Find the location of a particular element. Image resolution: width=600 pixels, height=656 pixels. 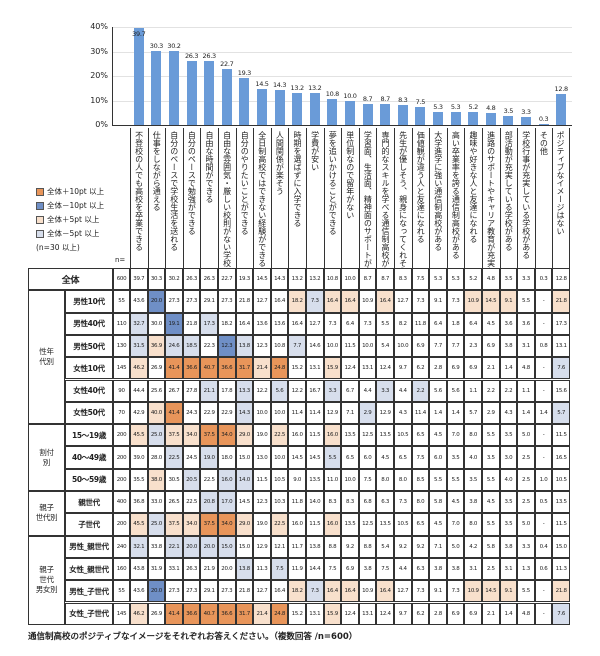

data-cell: 9.2 is located at coordinates (350, 546).